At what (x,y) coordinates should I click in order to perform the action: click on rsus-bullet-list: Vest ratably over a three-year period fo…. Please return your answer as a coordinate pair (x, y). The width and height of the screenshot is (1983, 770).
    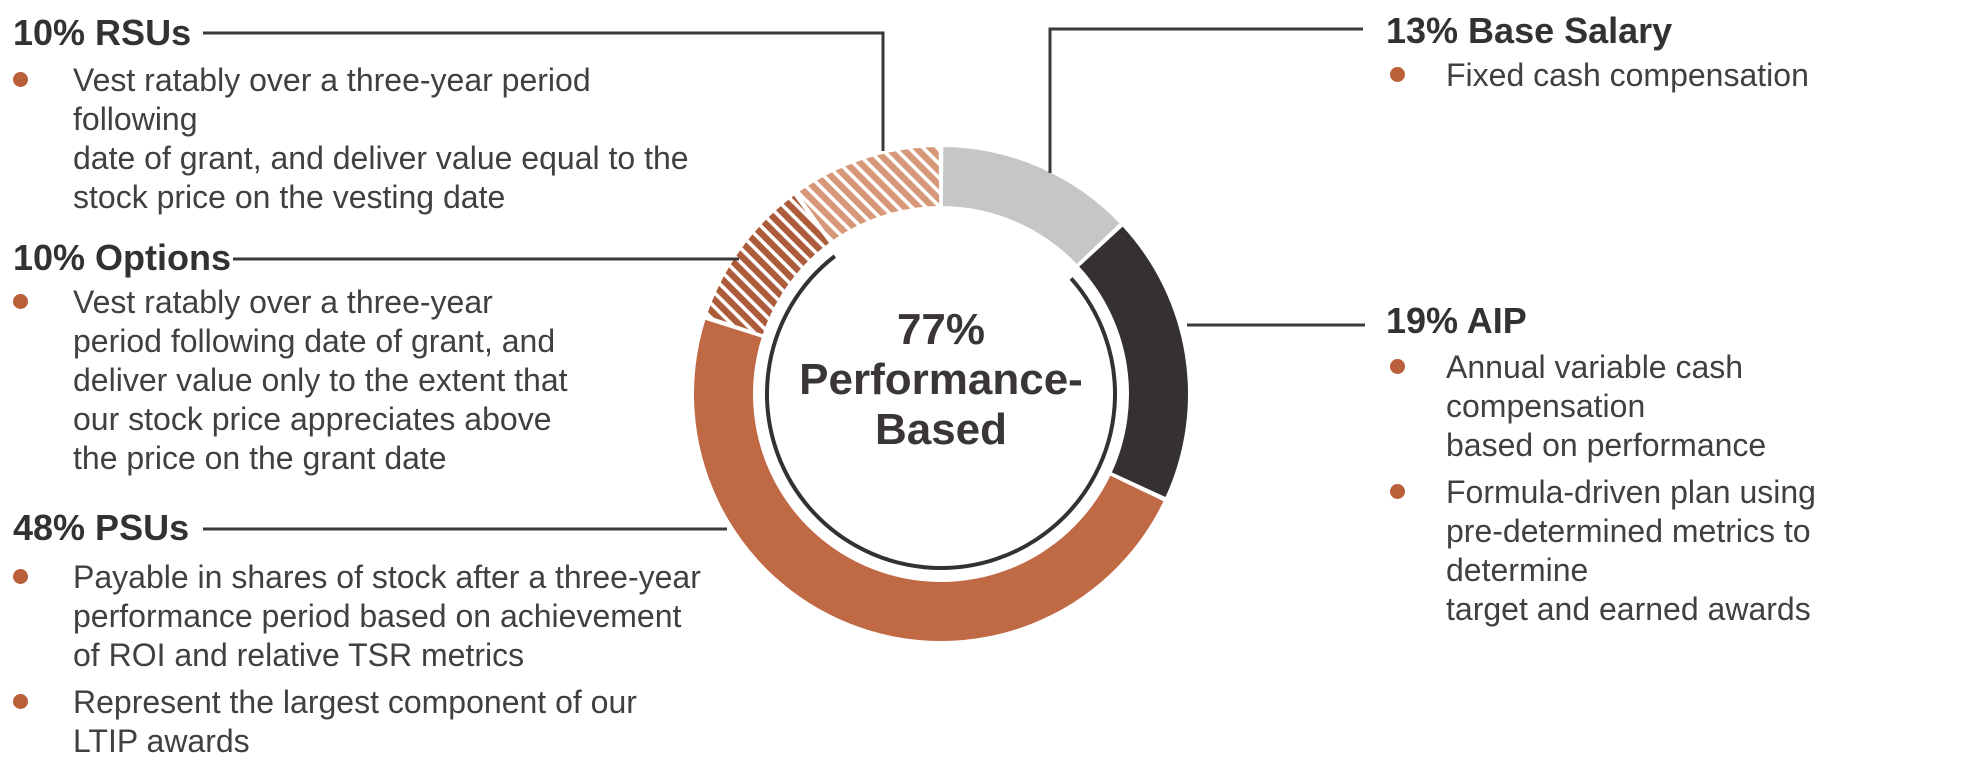
    Looking at the image, I should click on (363, 143).